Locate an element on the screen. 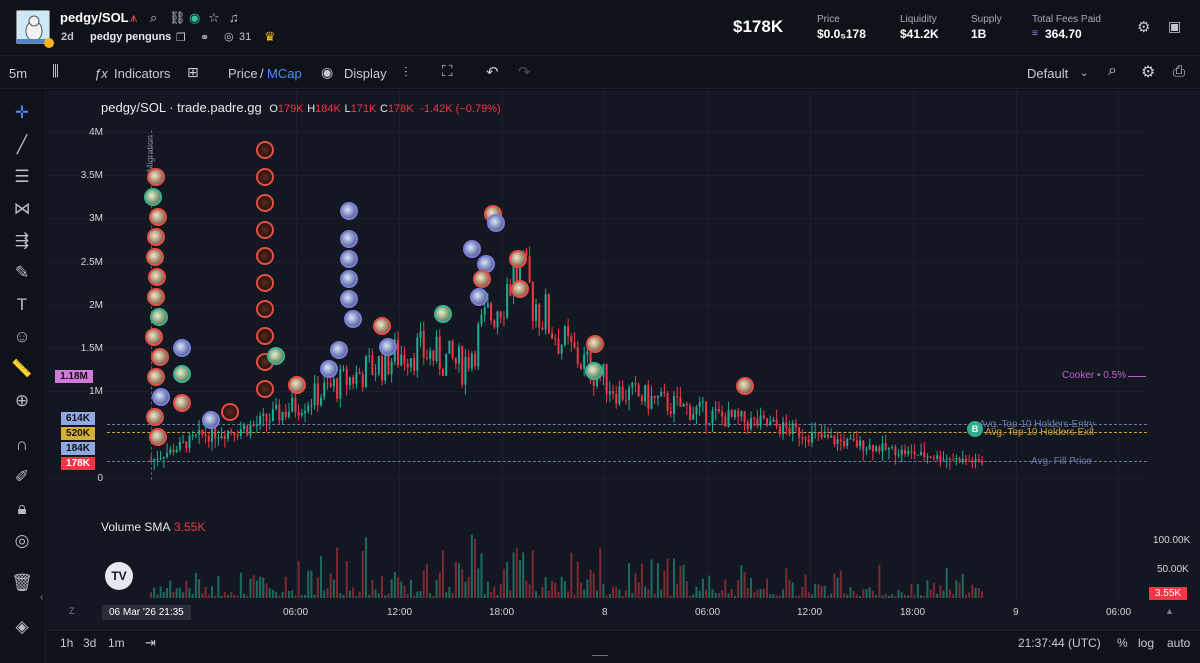  emoji-icon: ☺ is located at coordinates (22, 336).